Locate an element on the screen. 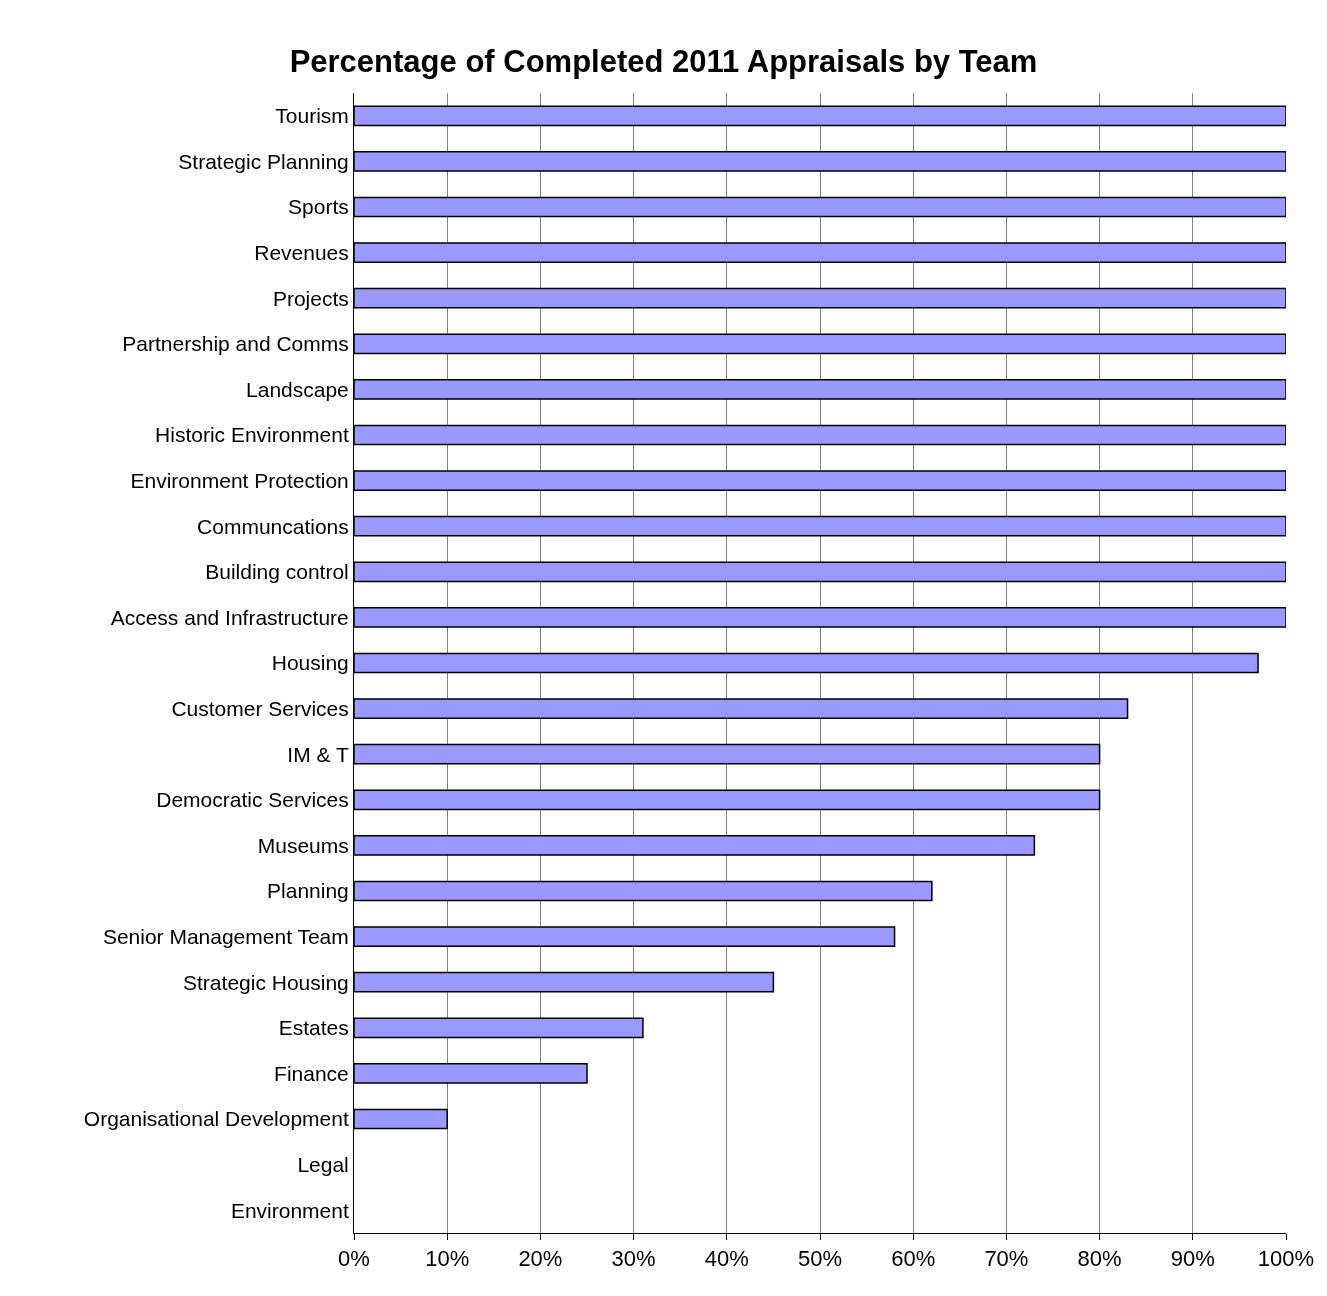 This screenshot has width=1327, height=1296. y-tick-label: Customer Services is located at coordinates (260, 708).